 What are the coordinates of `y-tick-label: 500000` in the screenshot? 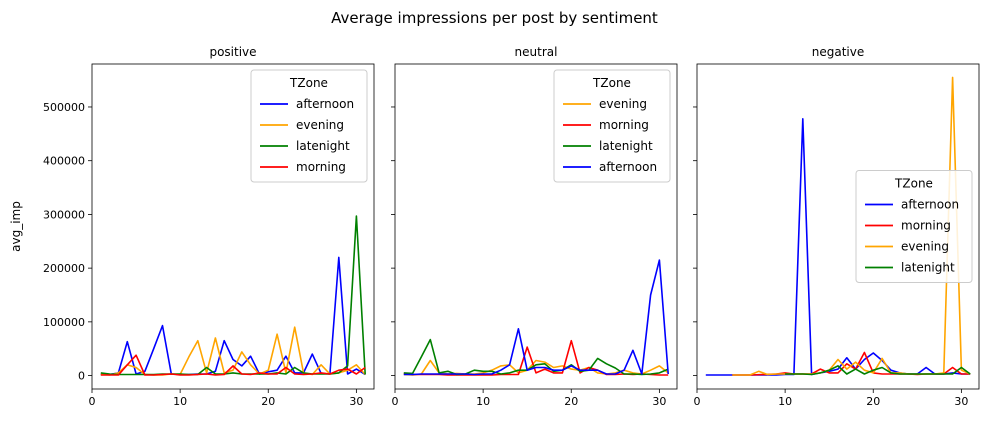 It's located at (64, 107).